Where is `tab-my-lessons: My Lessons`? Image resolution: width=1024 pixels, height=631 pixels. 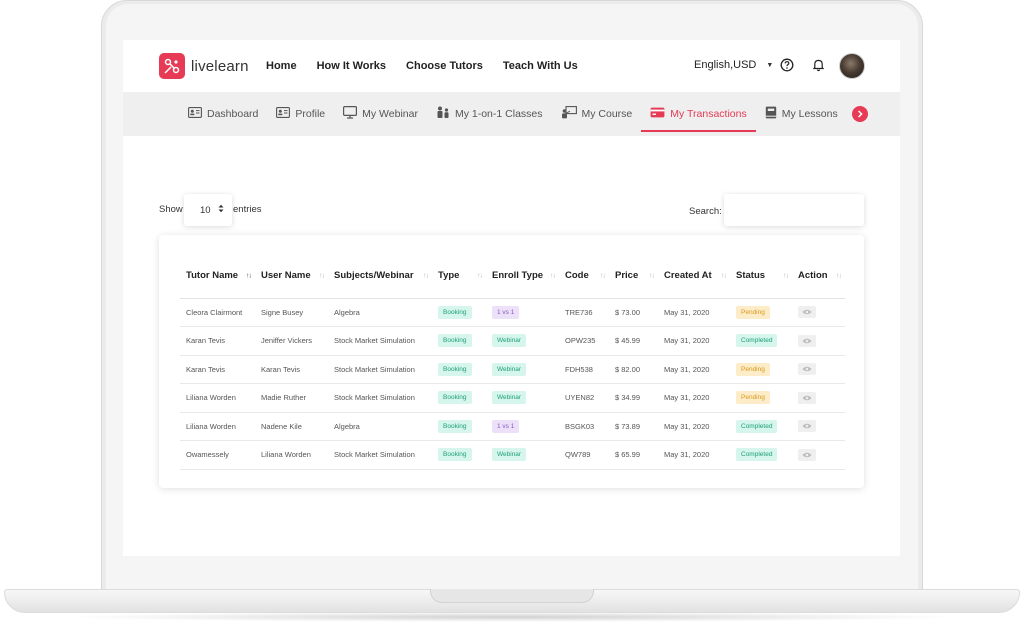 tab-my-lessons: My Lessons is located at coordinates (801, 114).